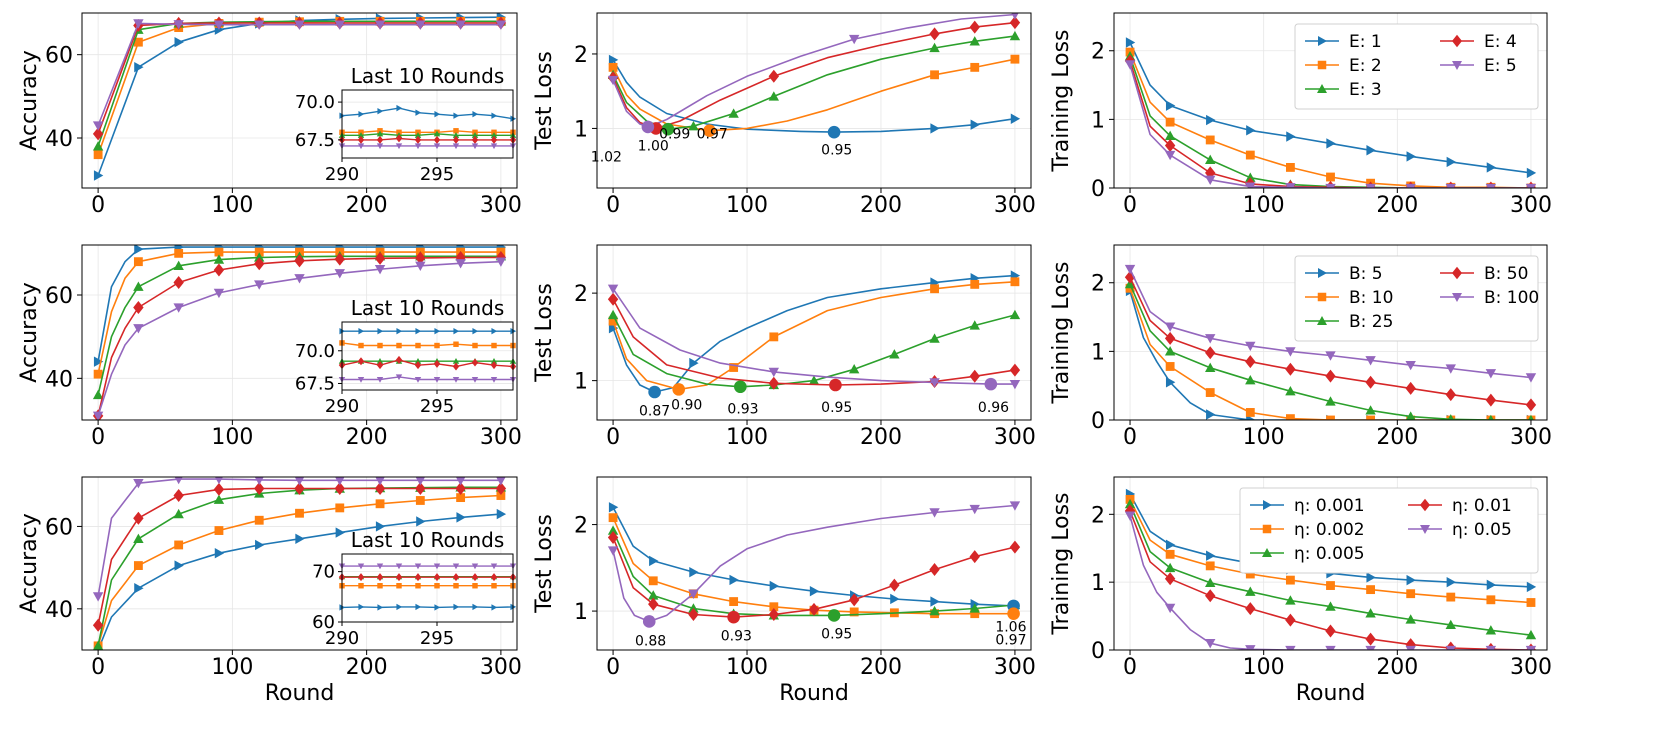 Image resolution: width=1661 pixels, height=738 pixels. What do you see at coordinates (315, 102) in the screenshot?
I see `inset-y-tick-label: 70.0` at bounding box center [315, 102].